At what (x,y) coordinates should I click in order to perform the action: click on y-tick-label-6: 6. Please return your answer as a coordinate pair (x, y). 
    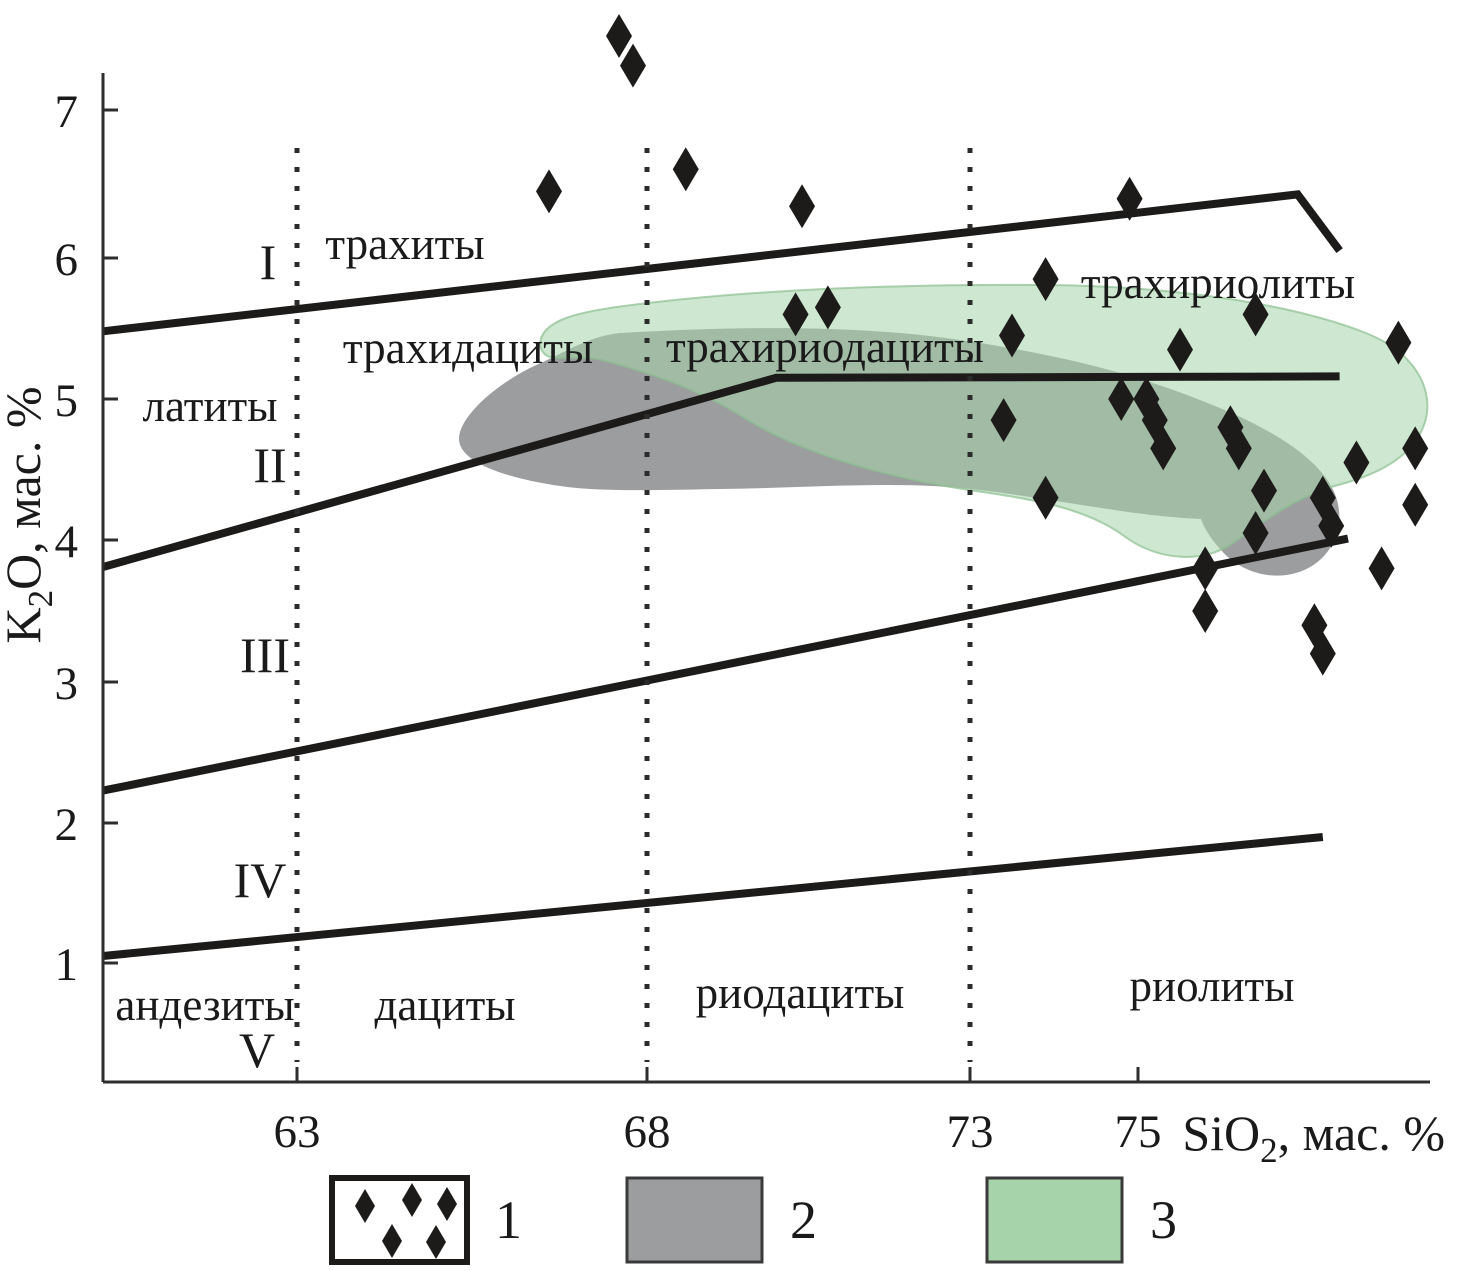
    Looking at the image, I should click on (67, 260).